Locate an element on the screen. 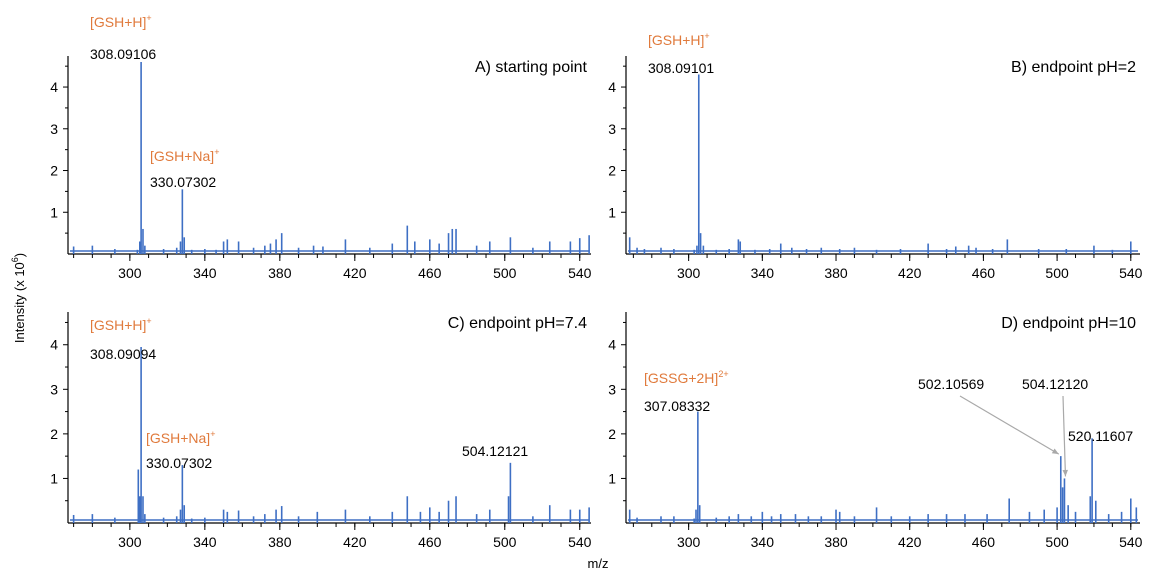 Image resolution: width=1151 pixels, height=574 pixels. ion-label-a-1: [GSH+Na]+ is located at coordinates (184, 155).